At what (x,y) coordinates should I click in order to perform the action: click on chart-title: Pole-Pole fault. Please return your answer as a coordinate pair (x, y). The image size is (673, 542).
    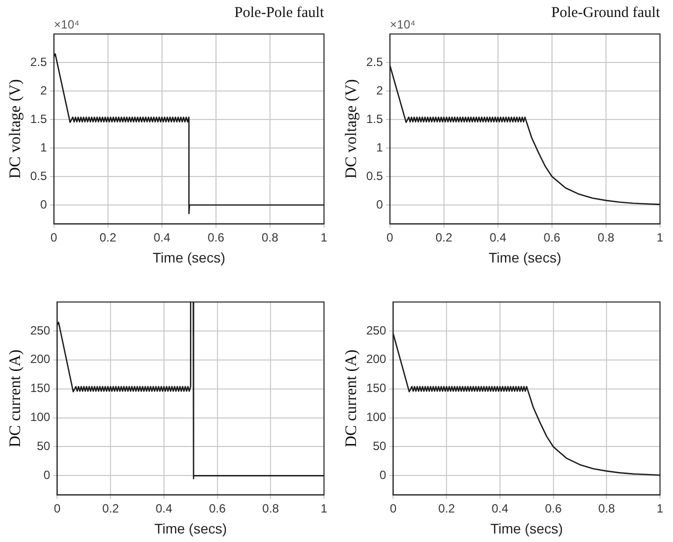
    Looking at the image, I should click on (279, 12).